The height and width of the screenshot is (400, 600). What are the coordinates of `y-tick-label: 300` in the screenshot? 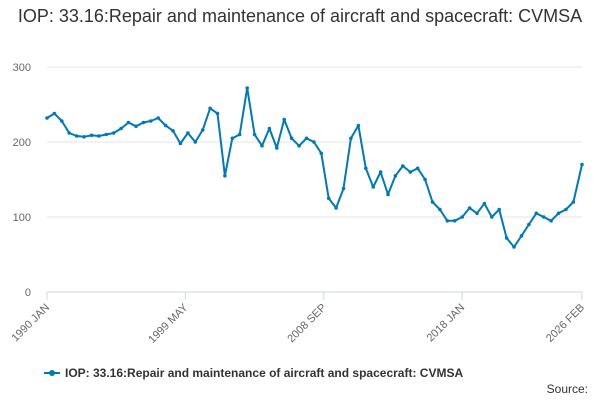 It's located at (22, 68).